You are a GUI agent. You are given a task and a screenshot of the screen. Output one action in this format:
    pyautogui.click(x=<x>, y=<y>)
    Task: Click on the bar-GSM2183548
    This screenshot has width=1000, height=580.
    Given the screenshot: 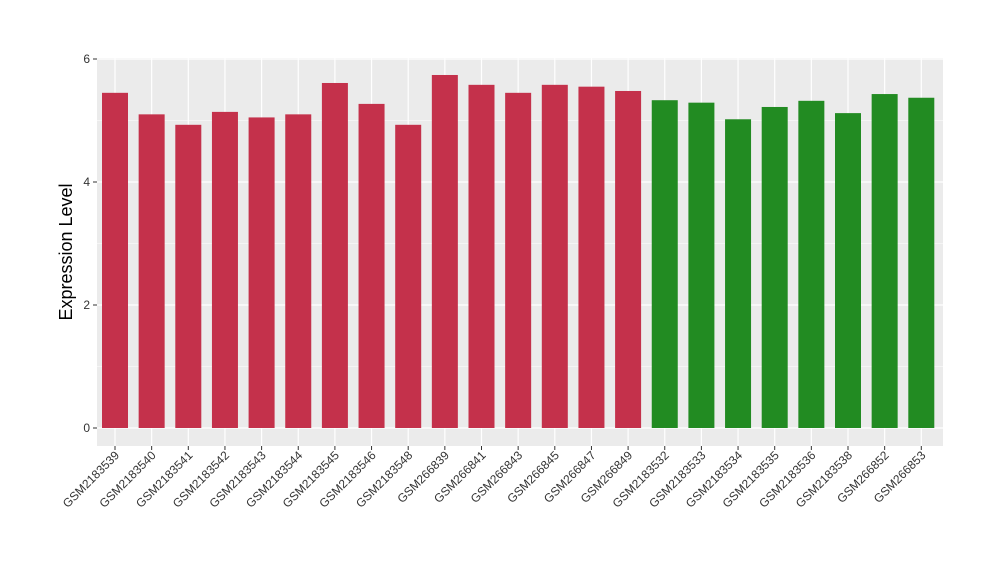 What is the action you would take?
    pyautogui.click(x=408, y=276)
    